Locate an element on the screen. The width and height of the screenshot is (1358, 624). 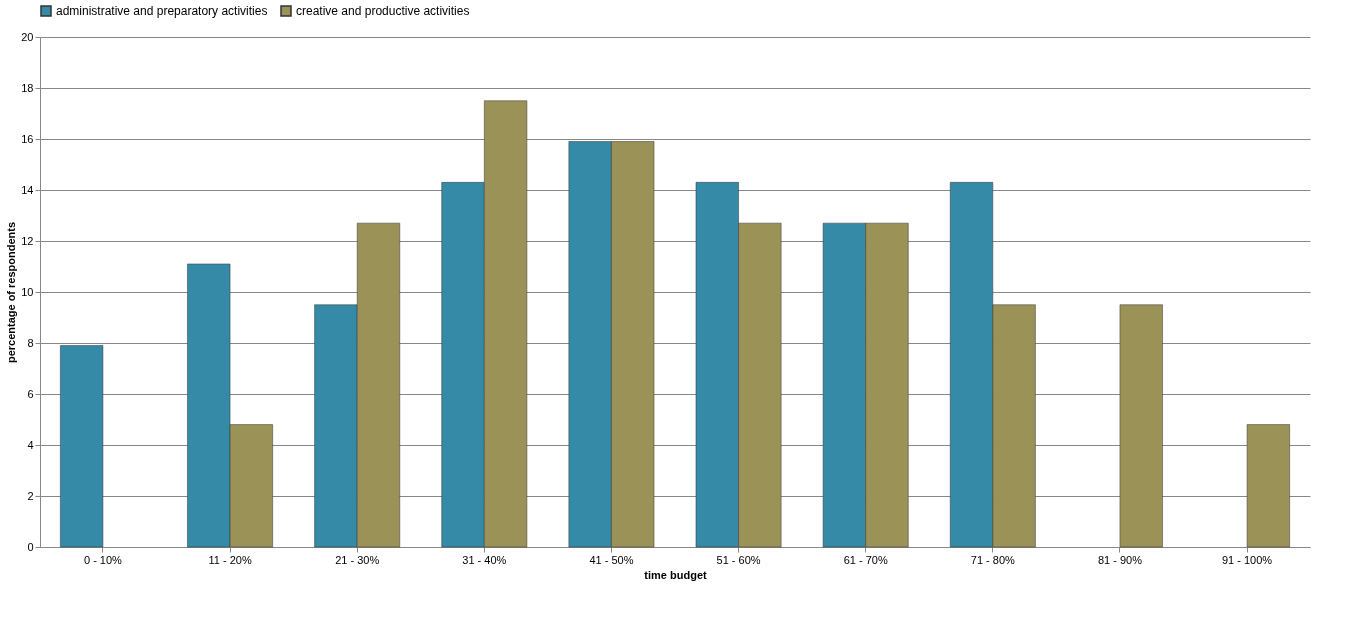
y-tick-label: 16 is located at coordinates (27, 138).